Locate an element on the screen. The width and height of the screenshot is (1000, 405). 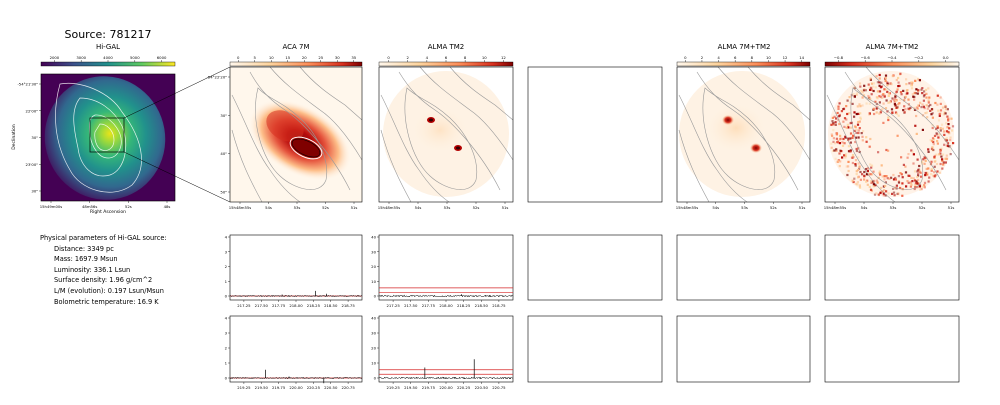
combneg-colorbar-ticks: −0.8 −0.6 −0.4 −0.2 0.0 is located at coordinates (891, 58).